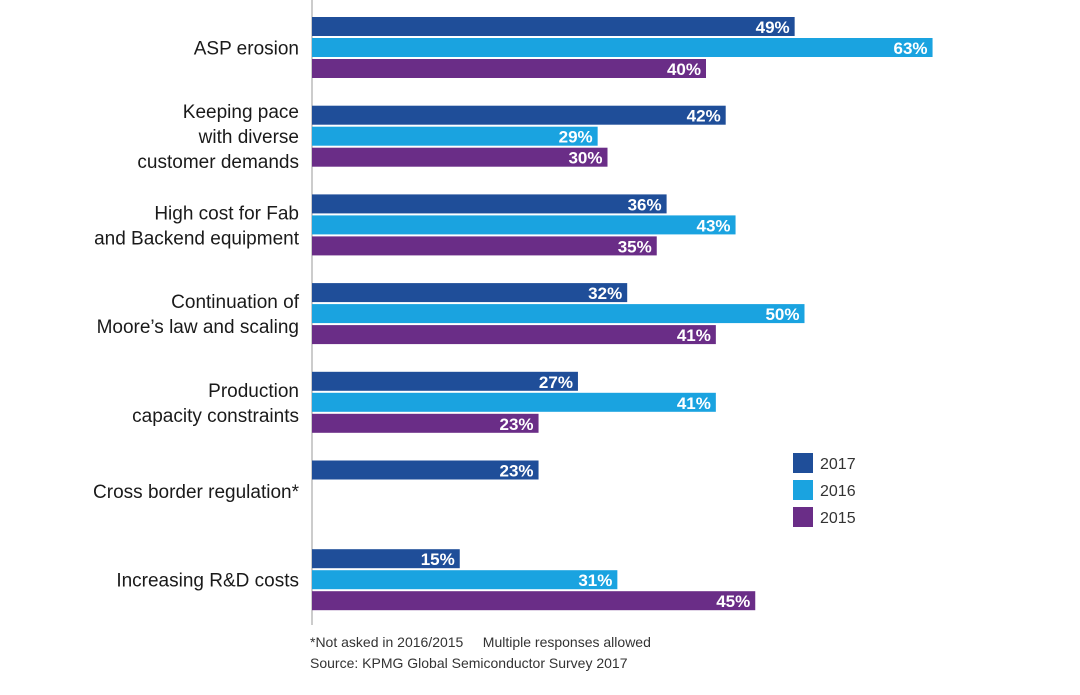 This screenshot has height=695, width=1080. What do you see at coordinates (773, 27) in the screenshot?
I see `bar-value-label: 49%` at bounding box center [773, 27].